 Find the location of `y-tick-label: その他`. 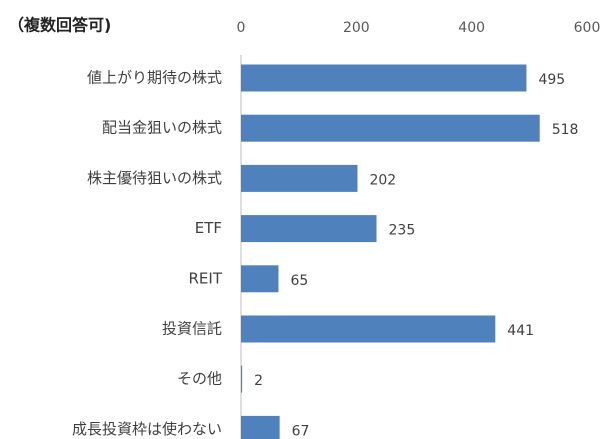

y-tick-label: その他 is located at coordinates (199, 379).